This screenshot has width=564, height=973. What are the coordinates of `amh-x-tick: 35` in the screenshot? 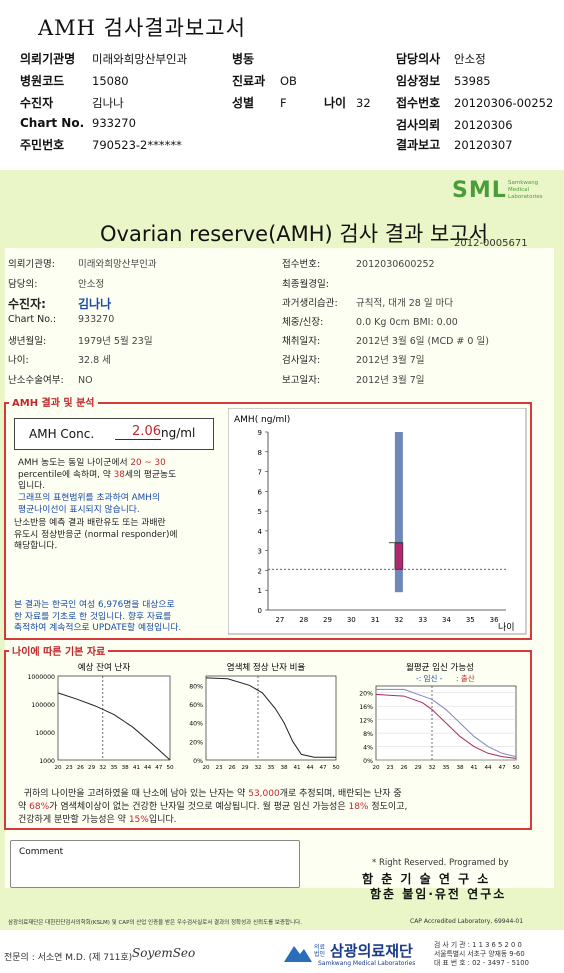 It's located at (470, 620).